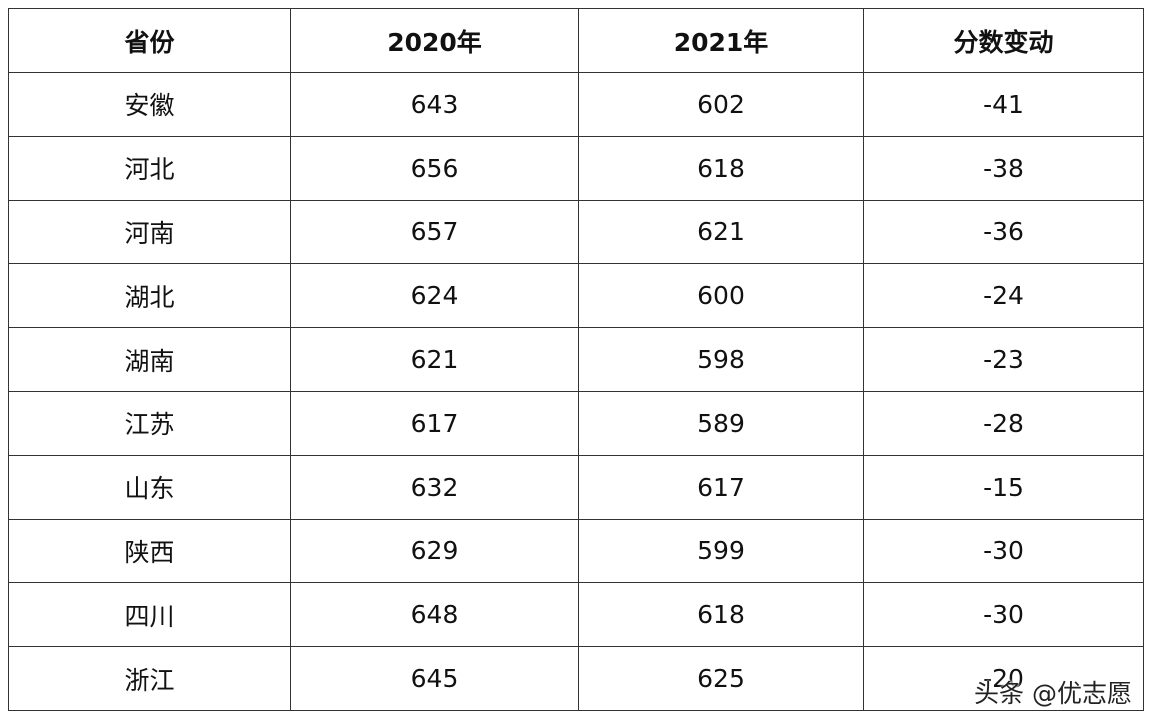 The height and width of the screenshot is (722, 1154). I want to click on table-cell: 山东, so click(149, 487).